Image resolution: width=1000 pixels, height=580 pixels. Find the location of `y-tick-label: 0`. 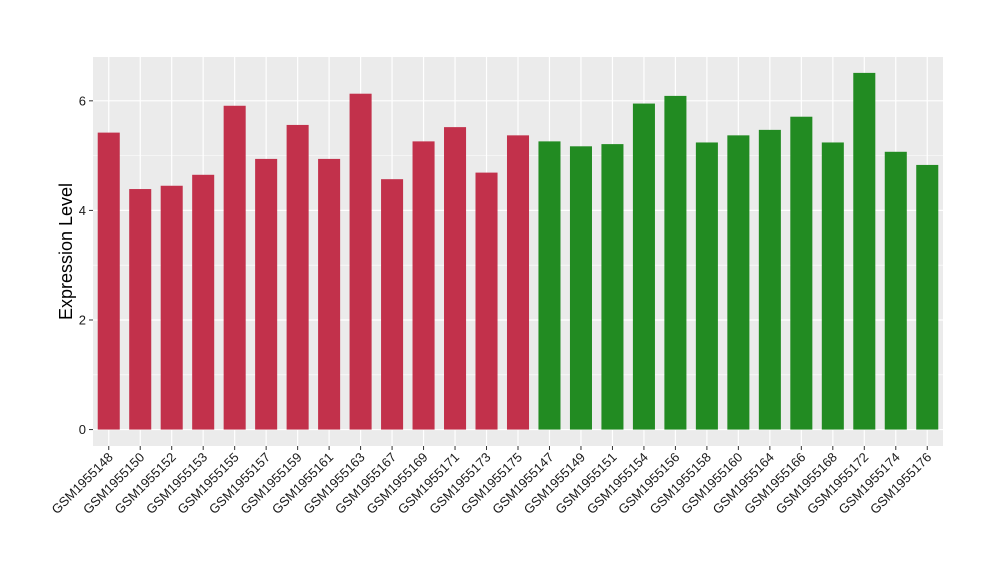

y-tick-label: 0 is located at coordinates (82, 429).